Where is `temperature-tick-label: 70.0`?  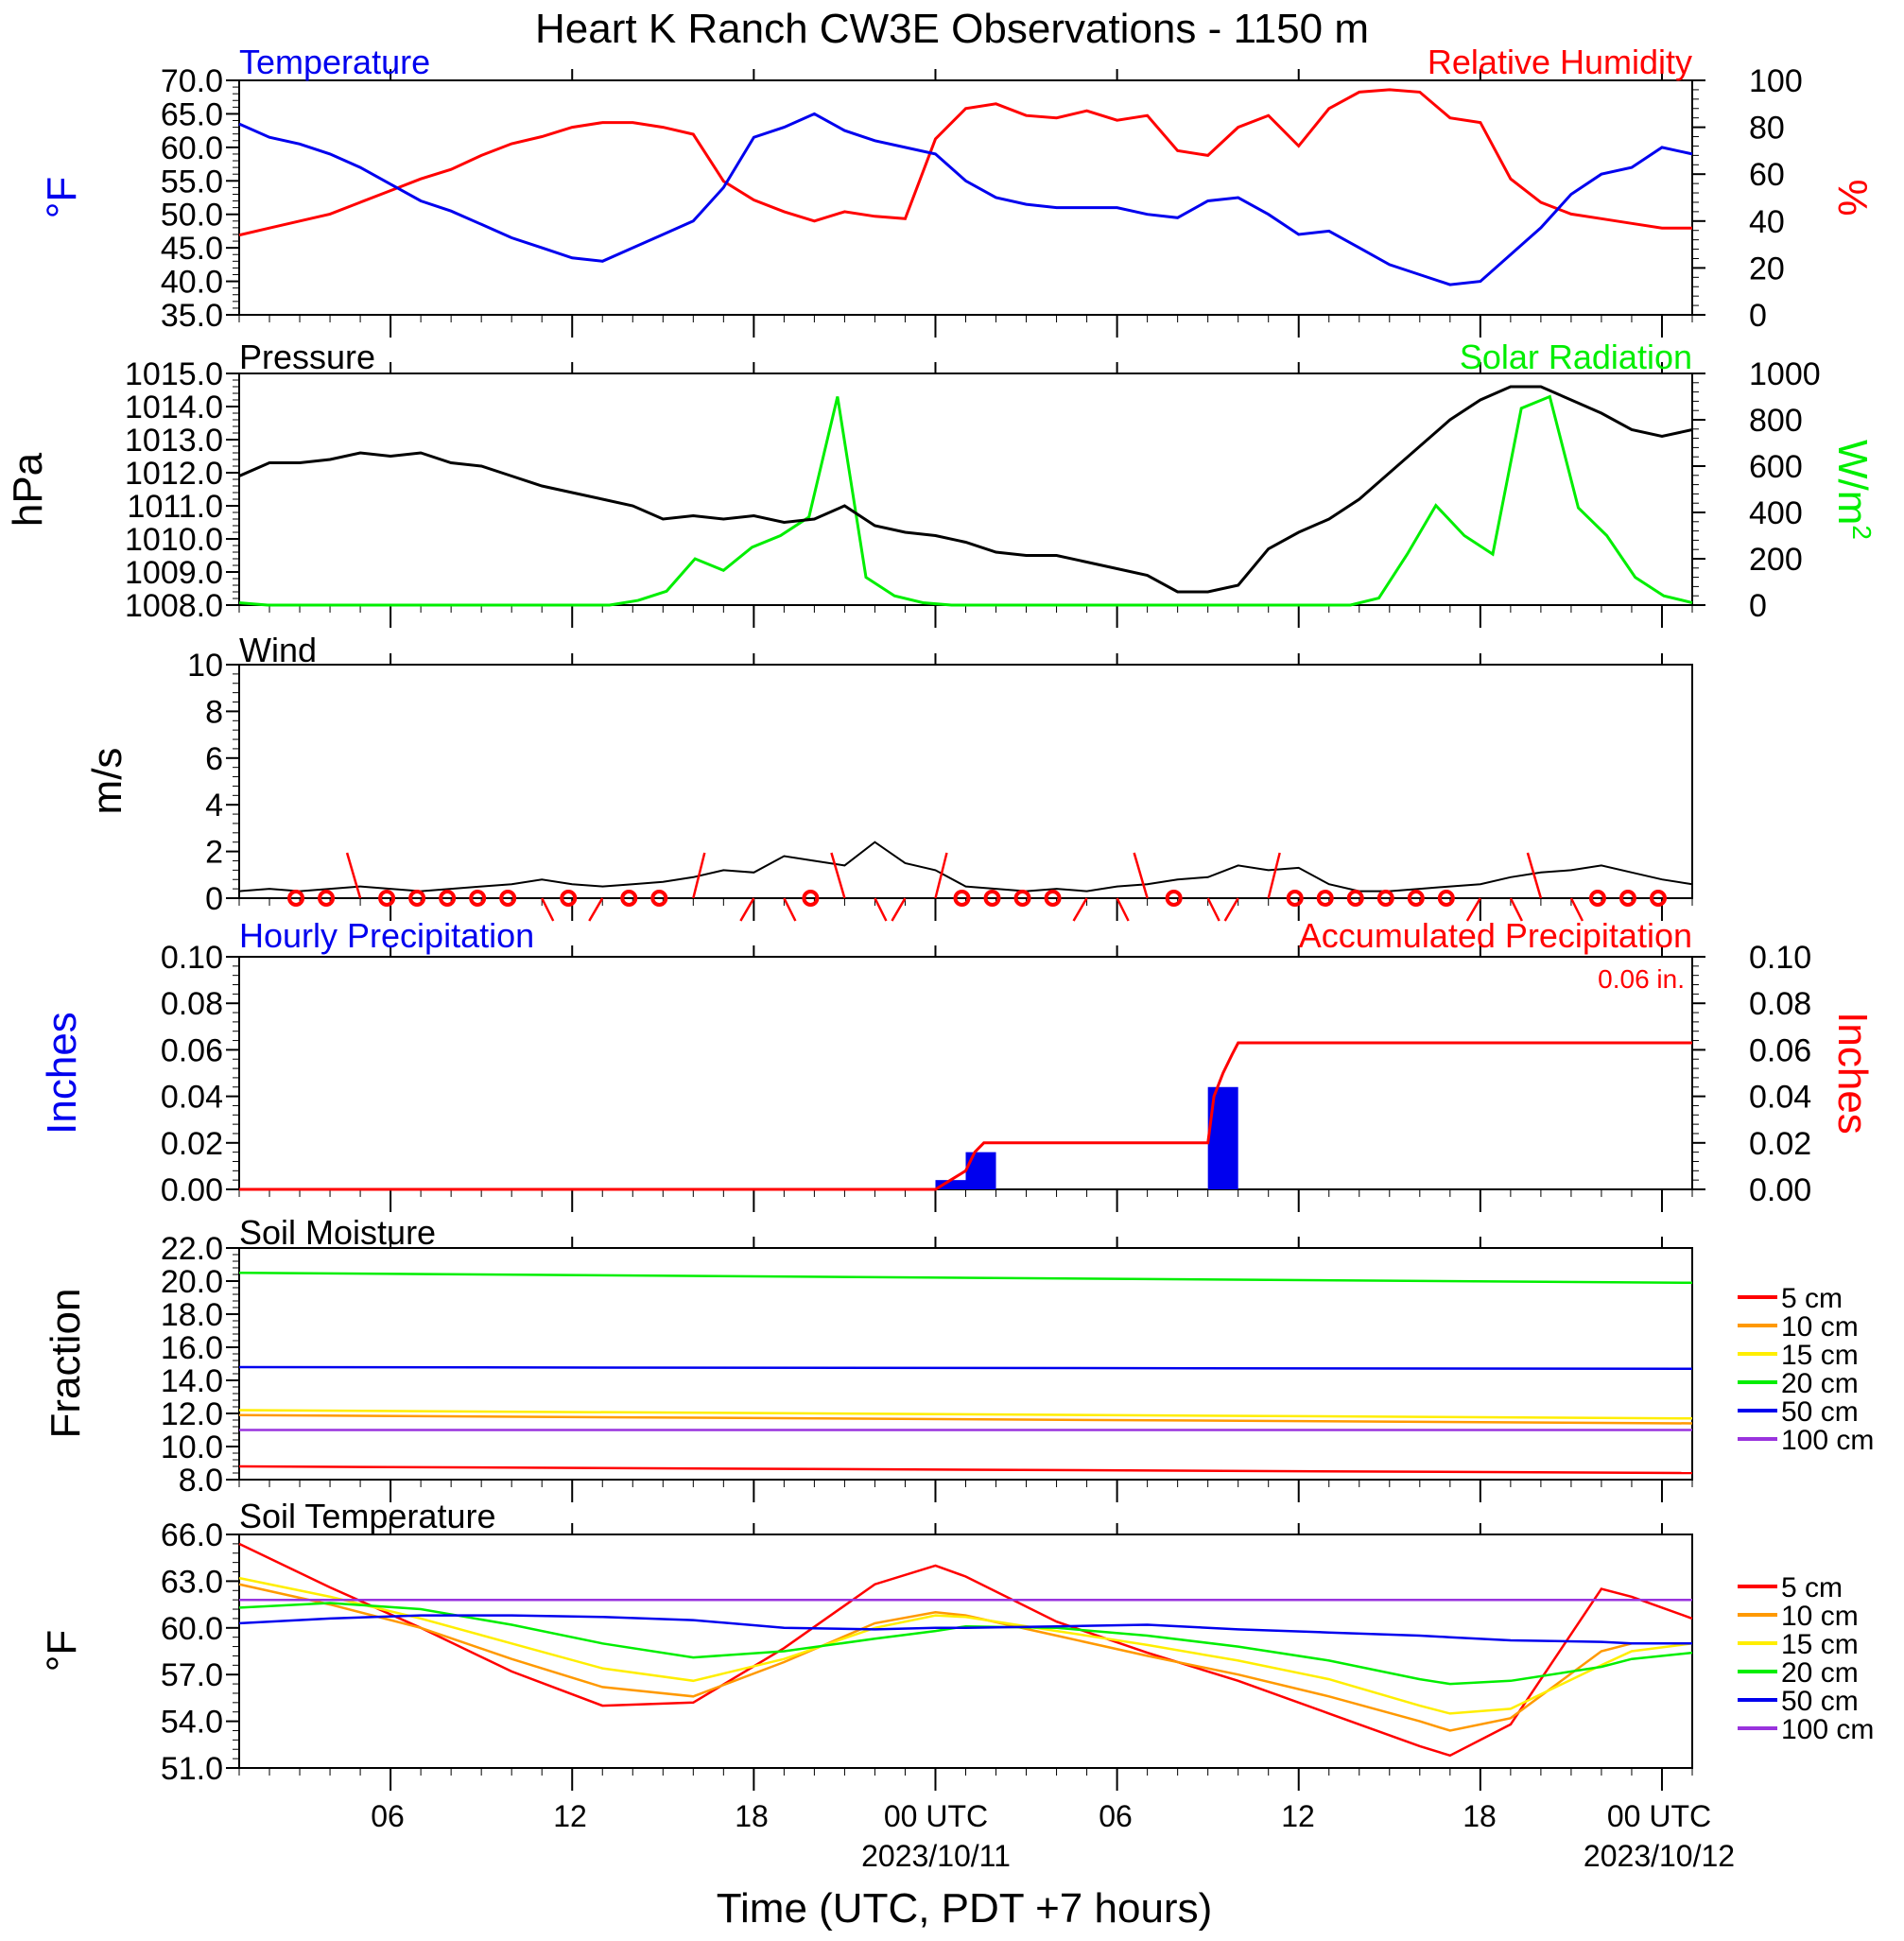 temperature-tick-label: 70.0 is located at coordinates (192, 81).